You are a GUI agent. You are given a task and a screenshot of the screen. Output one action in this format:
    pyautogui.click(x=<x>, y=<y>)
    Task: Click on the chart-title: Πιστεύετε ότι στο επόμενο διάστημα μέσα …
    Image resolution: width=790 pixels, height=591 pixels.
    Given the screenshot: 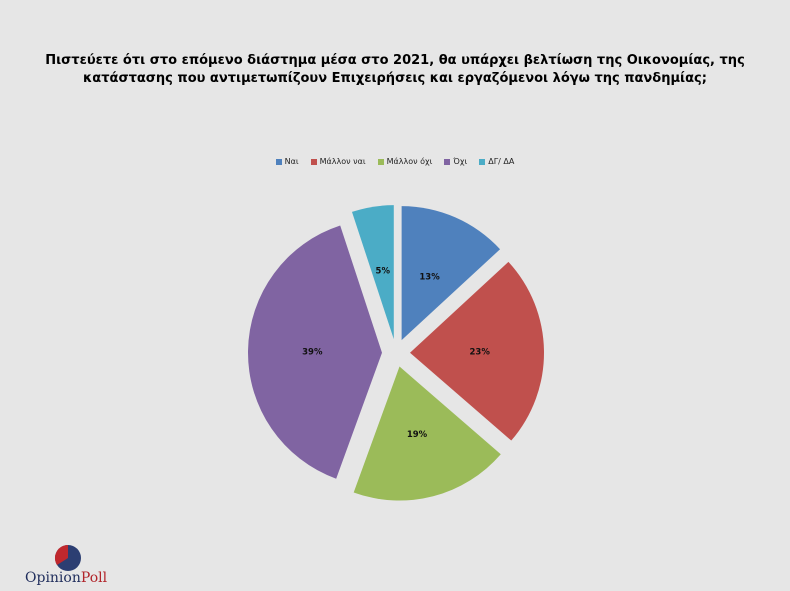 What is the action you would take?
    pyautogui.click(x=395, y=70)
    